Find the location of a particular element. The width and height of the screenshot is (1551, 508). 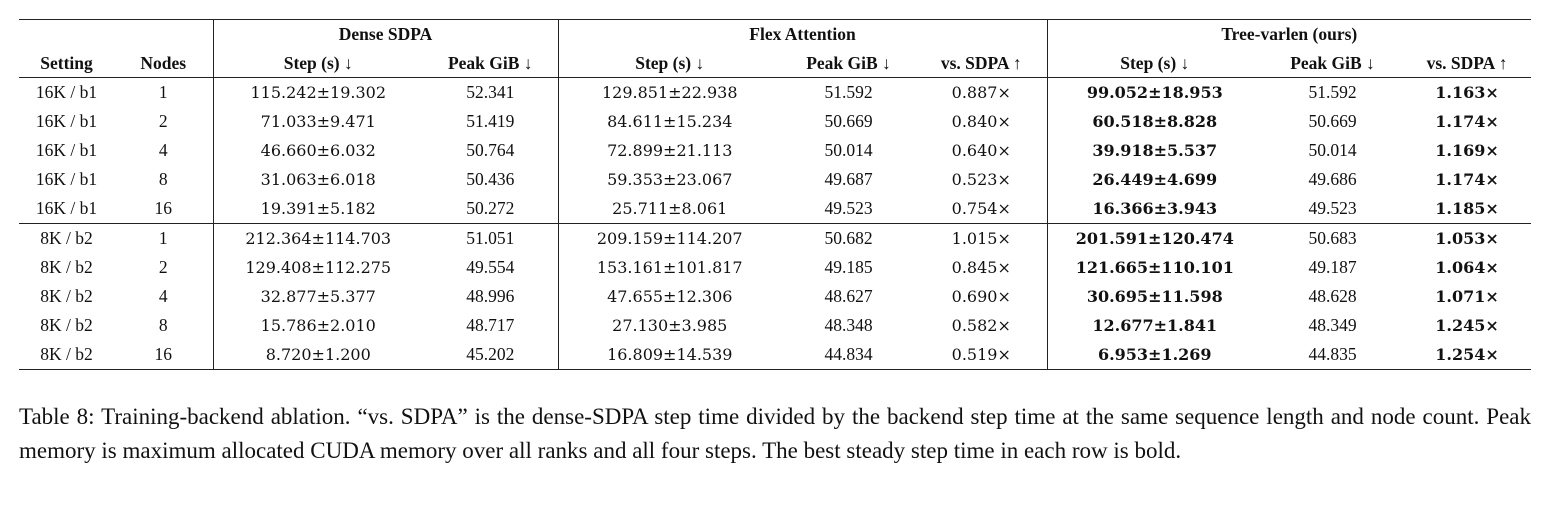

column-header: Nodes is located at coordinates (163, 63).